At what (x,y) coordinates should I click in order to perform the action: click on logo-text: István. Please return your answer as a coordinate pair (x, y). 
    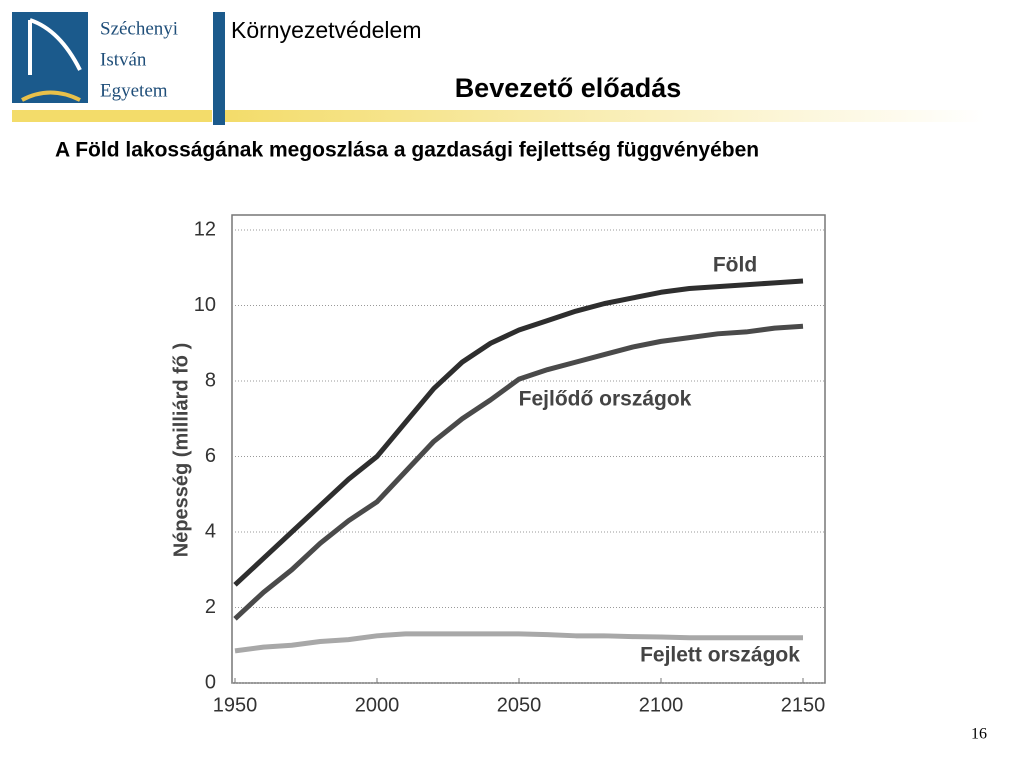
    Looking at the image, I should click on (123, 59).